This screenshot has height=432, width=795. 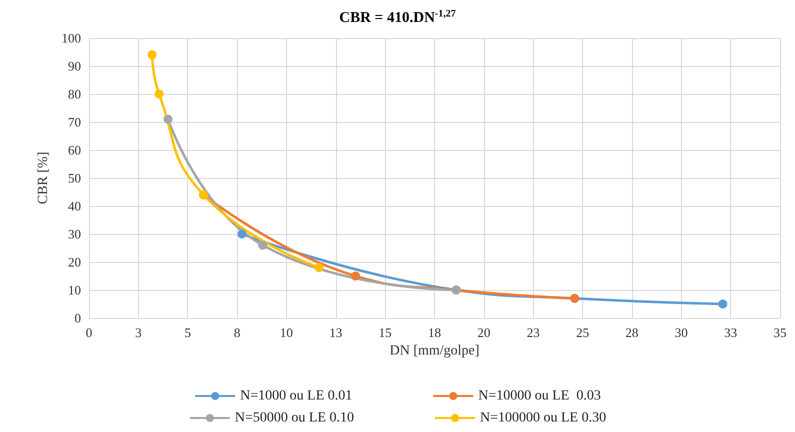 What do you see at coordinates (434, 332) in the screenshot?
I see `x-tick-label: 18` at bounding box center [434, 332].